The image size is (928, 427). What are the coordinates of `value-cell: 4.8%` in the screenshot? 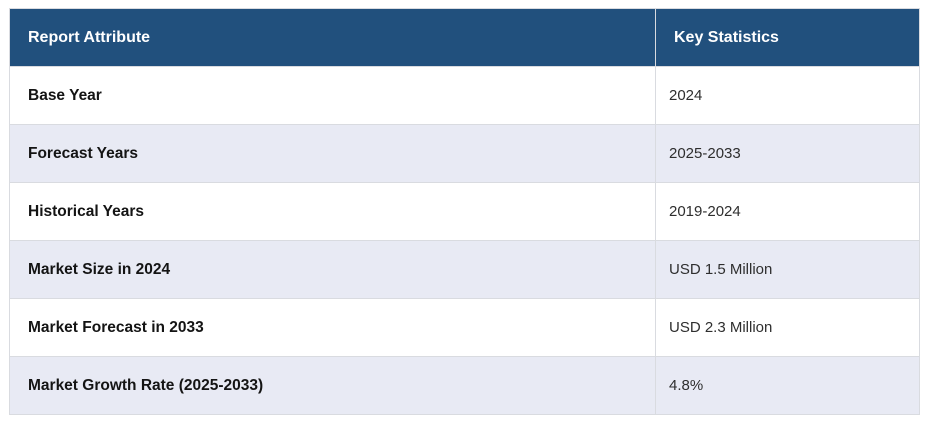 It's located at (787, 385).